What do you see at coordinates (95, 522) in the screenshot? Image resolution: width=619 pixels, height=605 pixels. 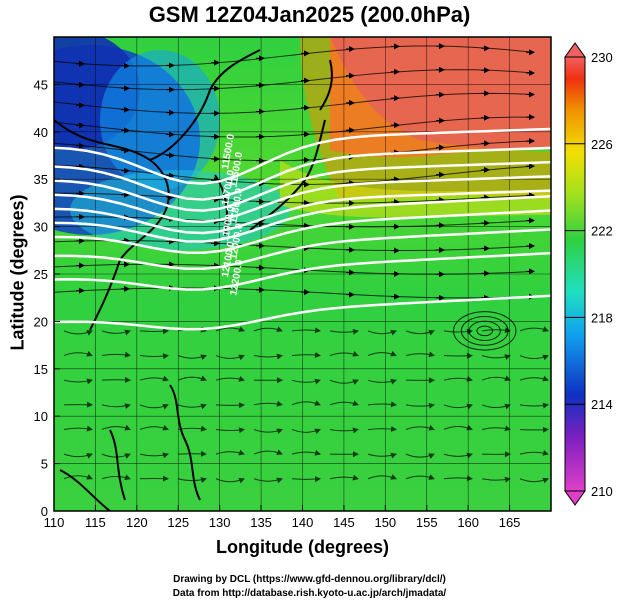 I see `x-tick-label: 115` at bounding box center [95, 522].